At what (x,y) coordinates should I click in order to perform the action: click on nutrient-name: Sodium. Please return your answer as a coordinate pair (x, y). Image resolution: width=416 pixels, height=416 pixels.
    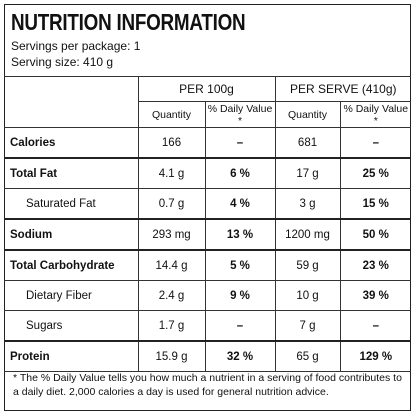
    Looking at the image, I should click on (71, 234).